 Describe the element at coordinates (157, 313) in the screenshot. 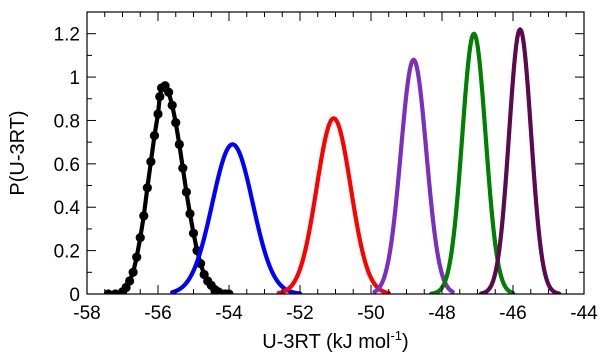

I see `x-tick-label: -56` at that location.